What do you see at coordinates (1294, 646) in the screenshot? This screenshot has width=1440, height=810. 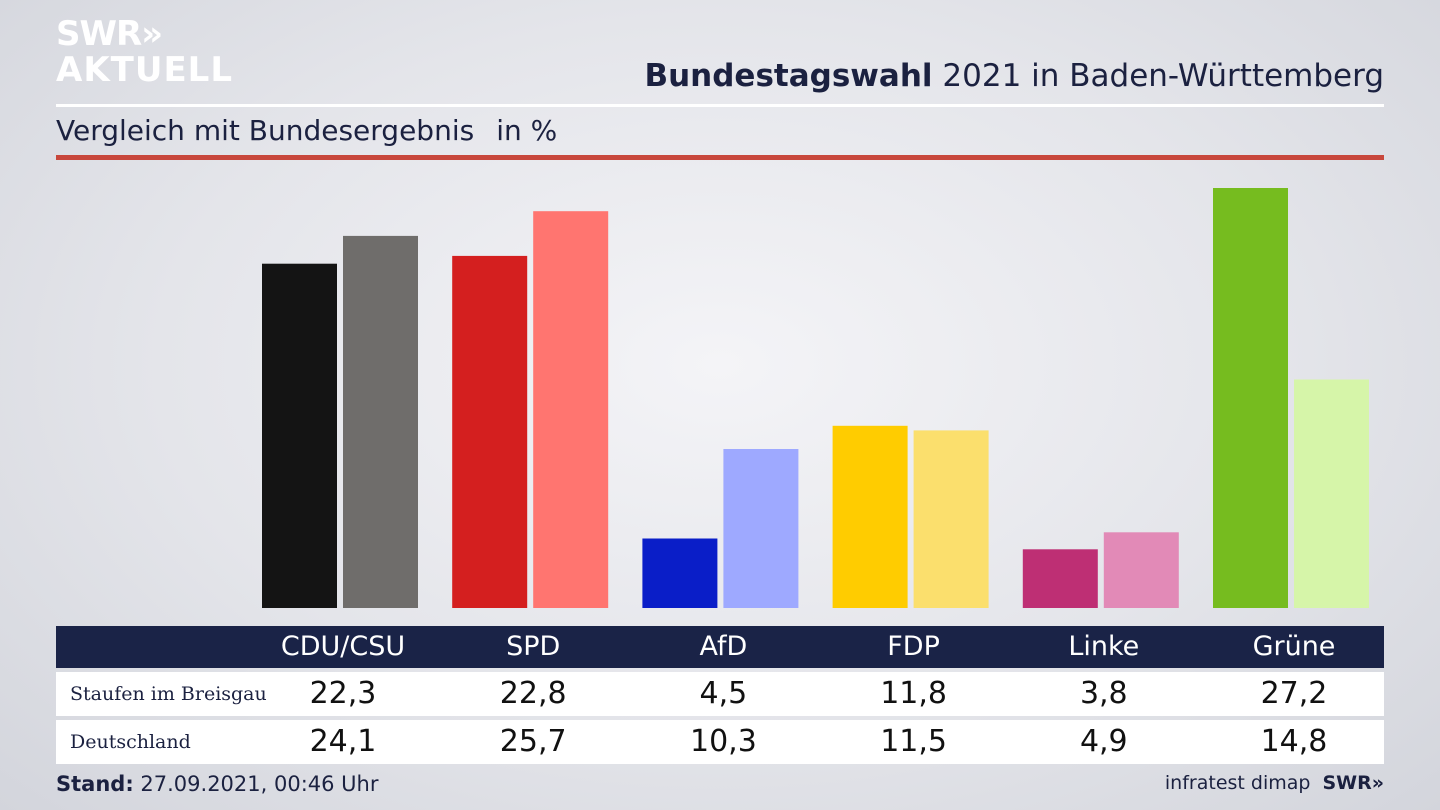 I see `column-header: Grüne` at bounding box center [1294, 646].